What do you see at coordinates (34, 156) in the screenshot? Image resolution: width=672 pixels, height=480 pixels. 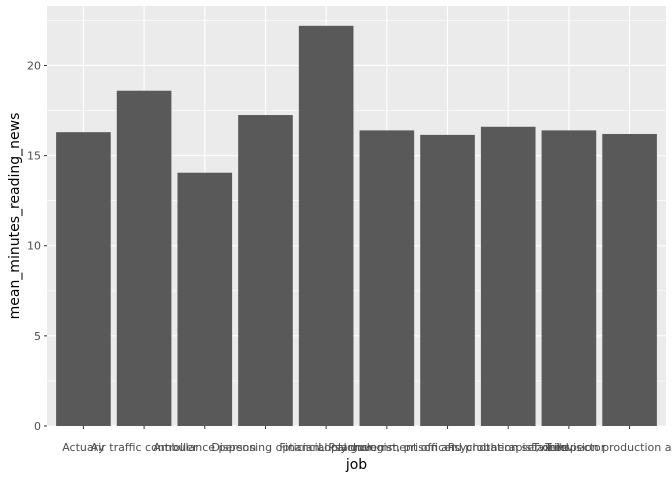 I see `y-tick-label: 15` at bounding box center [34, 156].